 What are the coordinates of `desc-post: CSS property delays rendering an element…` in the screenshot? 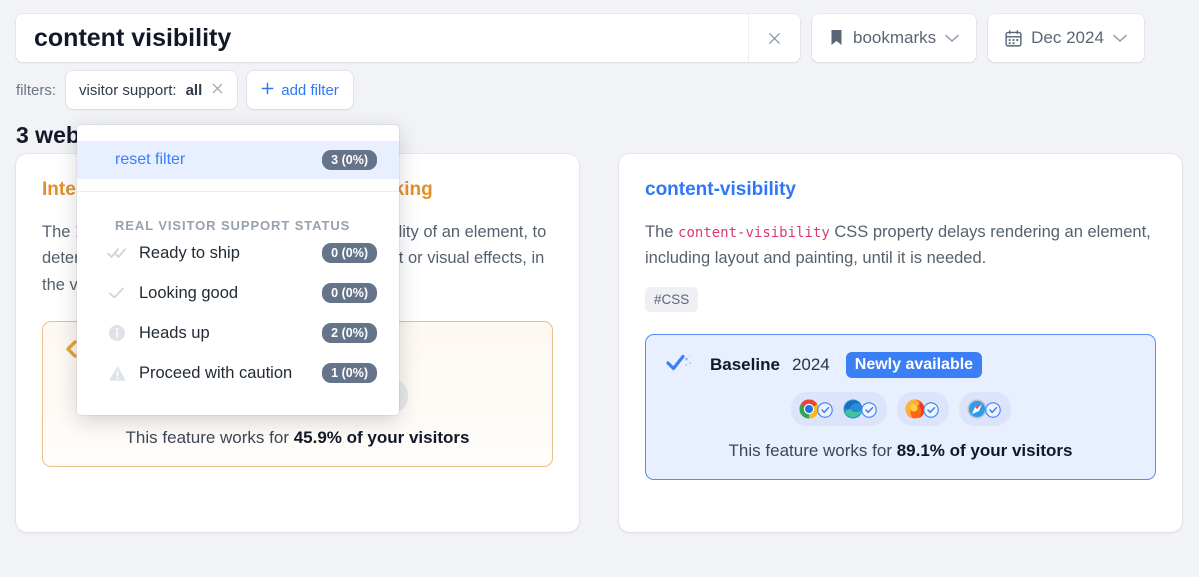 It's located at (898, 245).